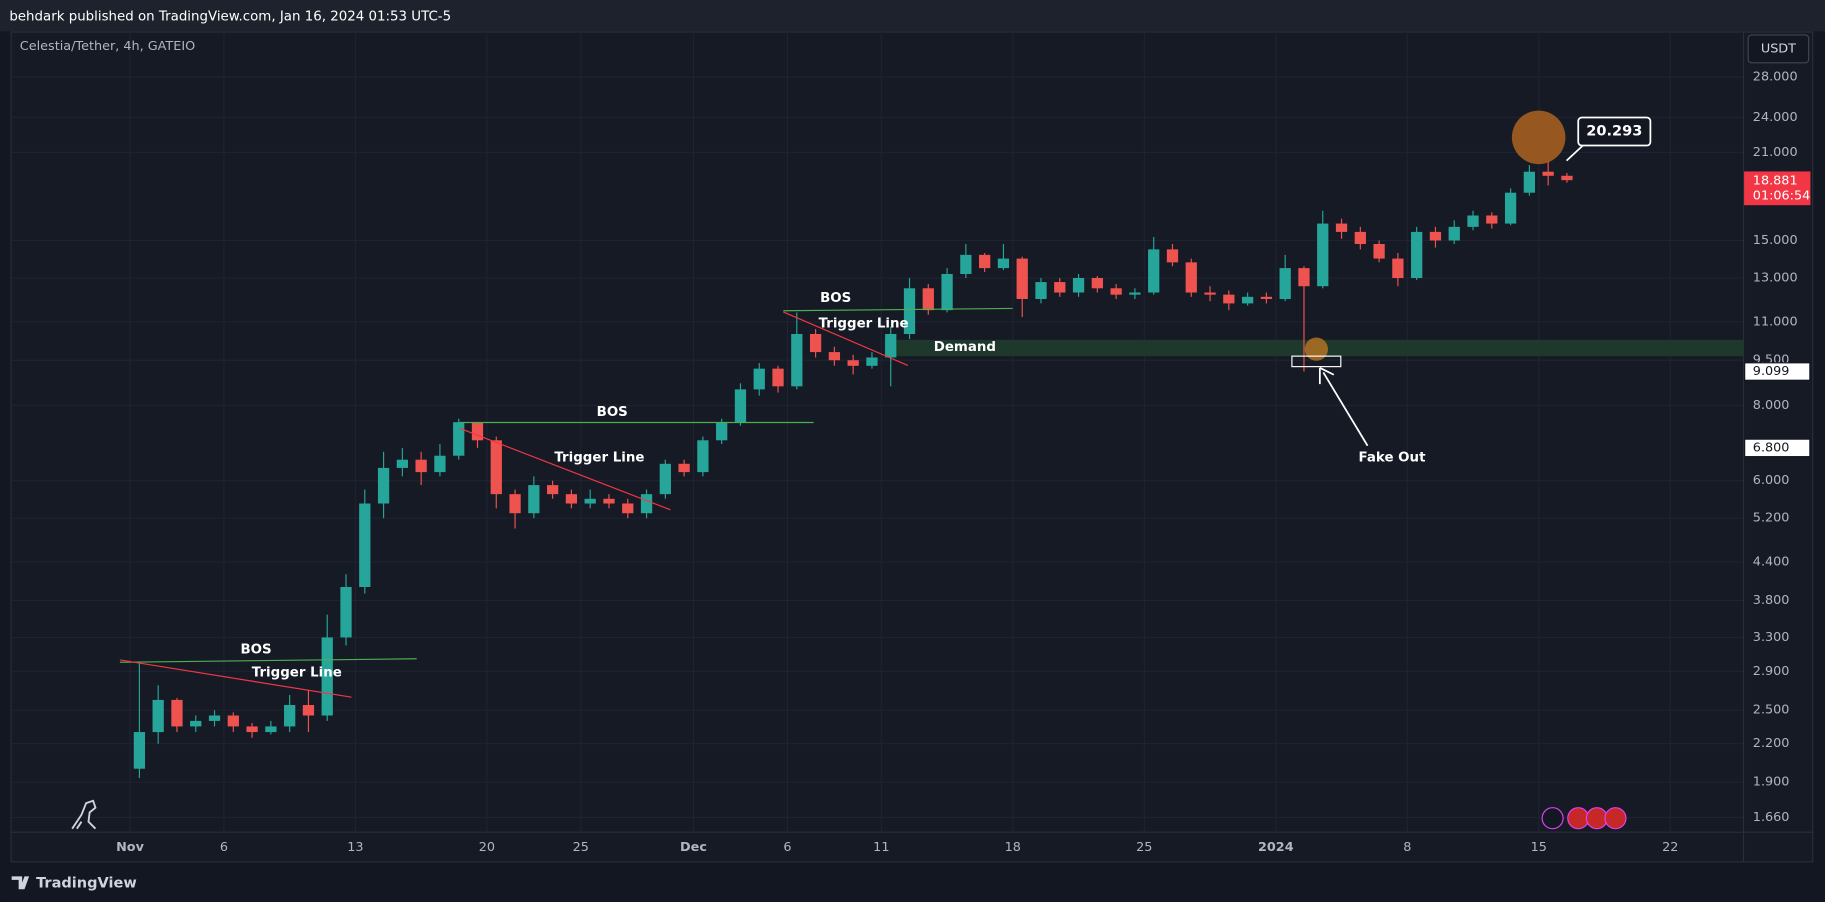  What do you see at coordinates (1407, 847) in the screenshot?
I see `x-tick-label: 8` at bounding box center [1407, 847].